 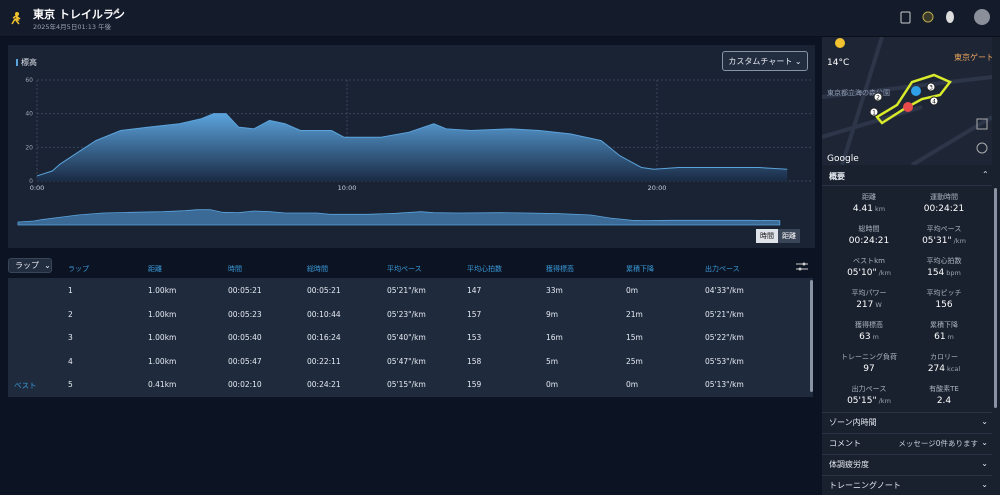 What do you see at coordinates (789, 236) in the screenshot?
I see `distance-toggle: 距離` at bounding box center [789, 236].